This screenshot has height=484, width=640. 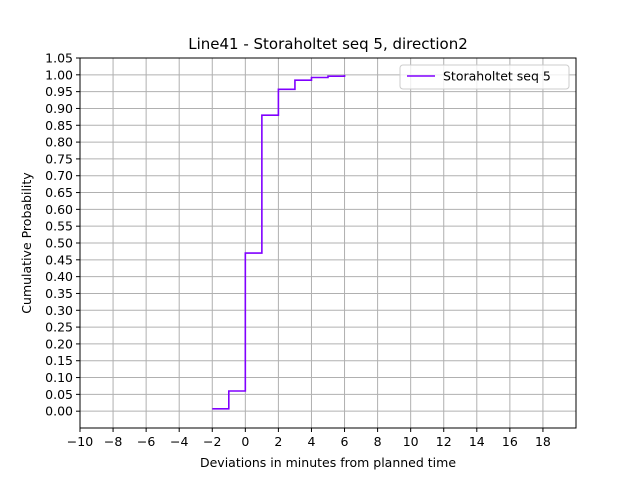 What do you see at coordinates (245, 441) in the screenshot?
I see `x-tick-label: 0` at bounding box center [245, 441].